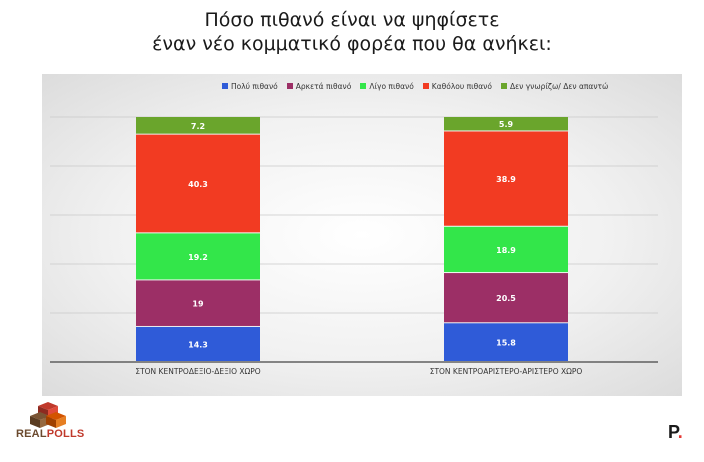 The height and width of the screenshot is (462, 704). I want to click on publisher-logo: P., so click(675, 432).